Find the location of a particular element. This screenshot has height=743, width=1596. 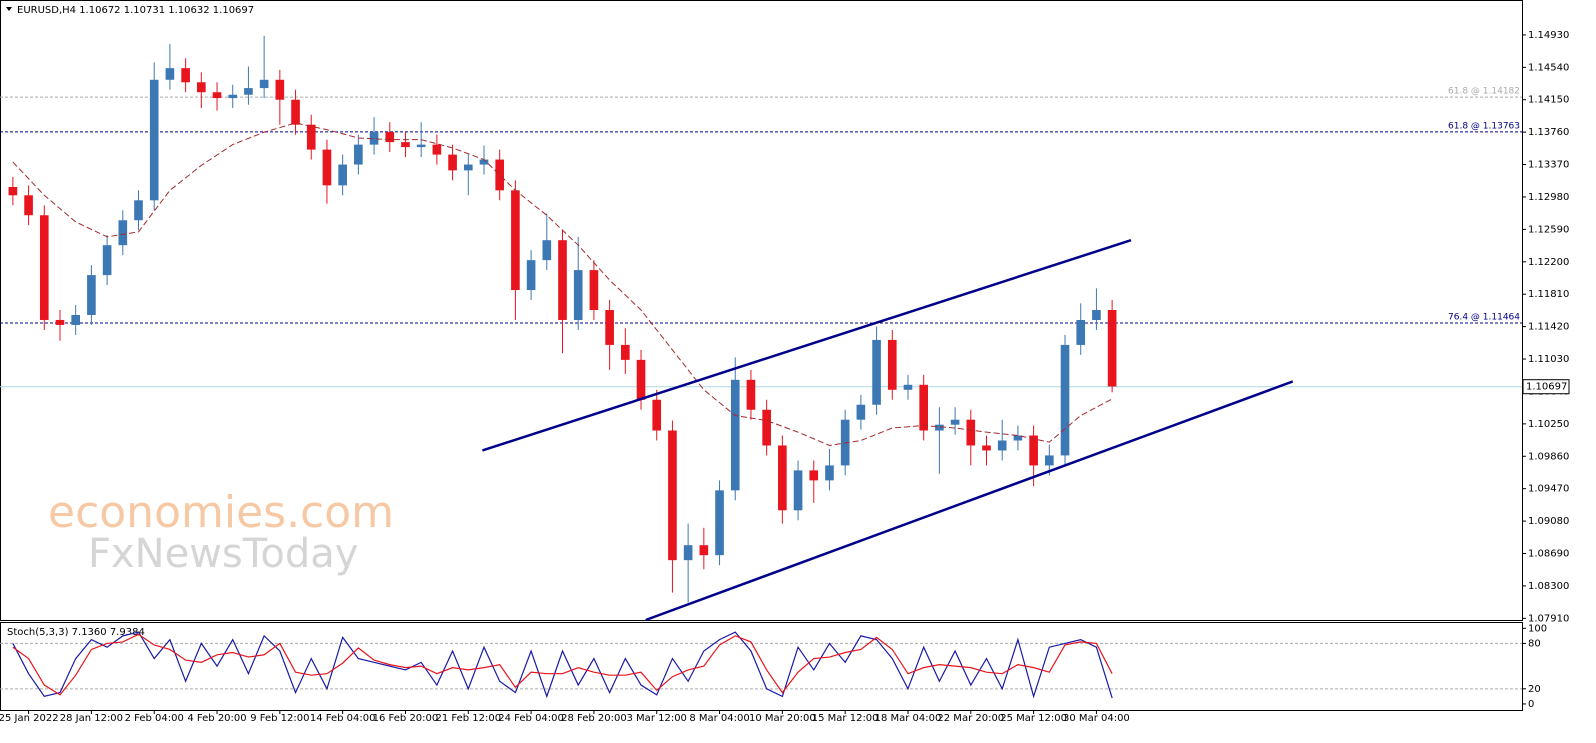

y-tick-label: 1.07910 is located at coordinates (1548, 618).